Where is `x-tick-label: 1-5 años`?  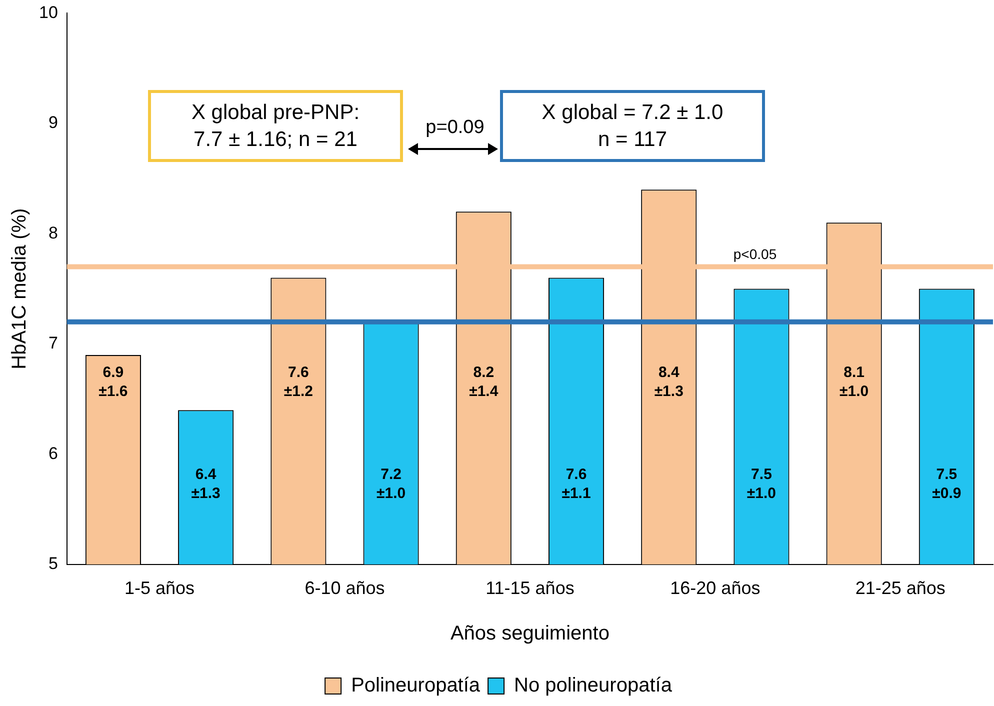 x-tick-label: 1-5 años is located at coordinates (159, 588).